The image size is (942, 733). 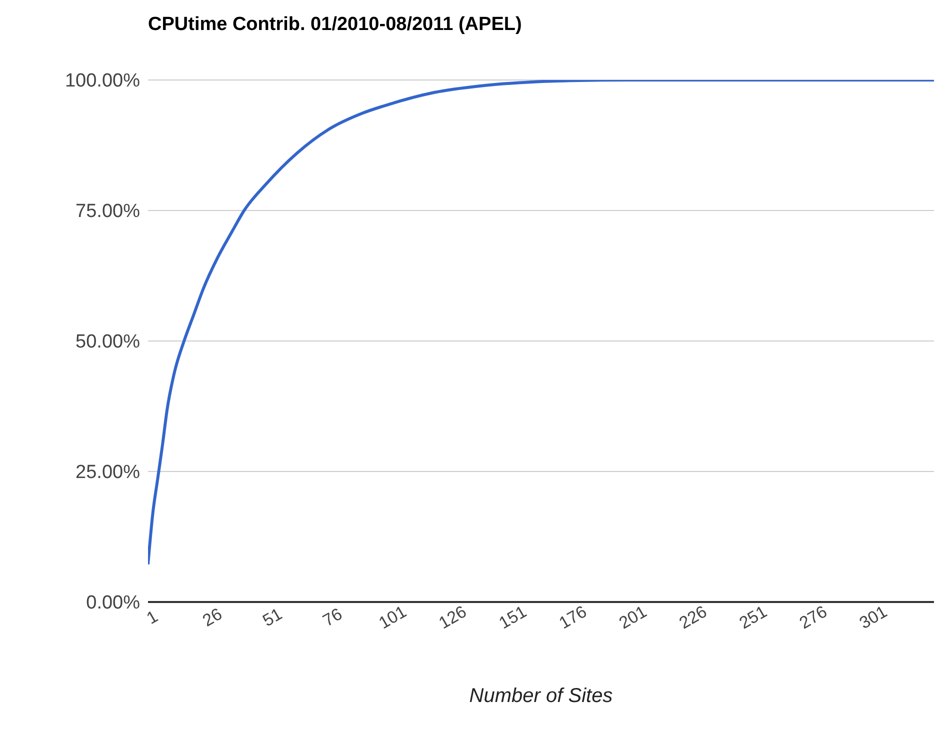 What do you see at coordinates (212, 617) in the screenshot?
I see `x-tick-label: 26` at bounding box center [212, 617].